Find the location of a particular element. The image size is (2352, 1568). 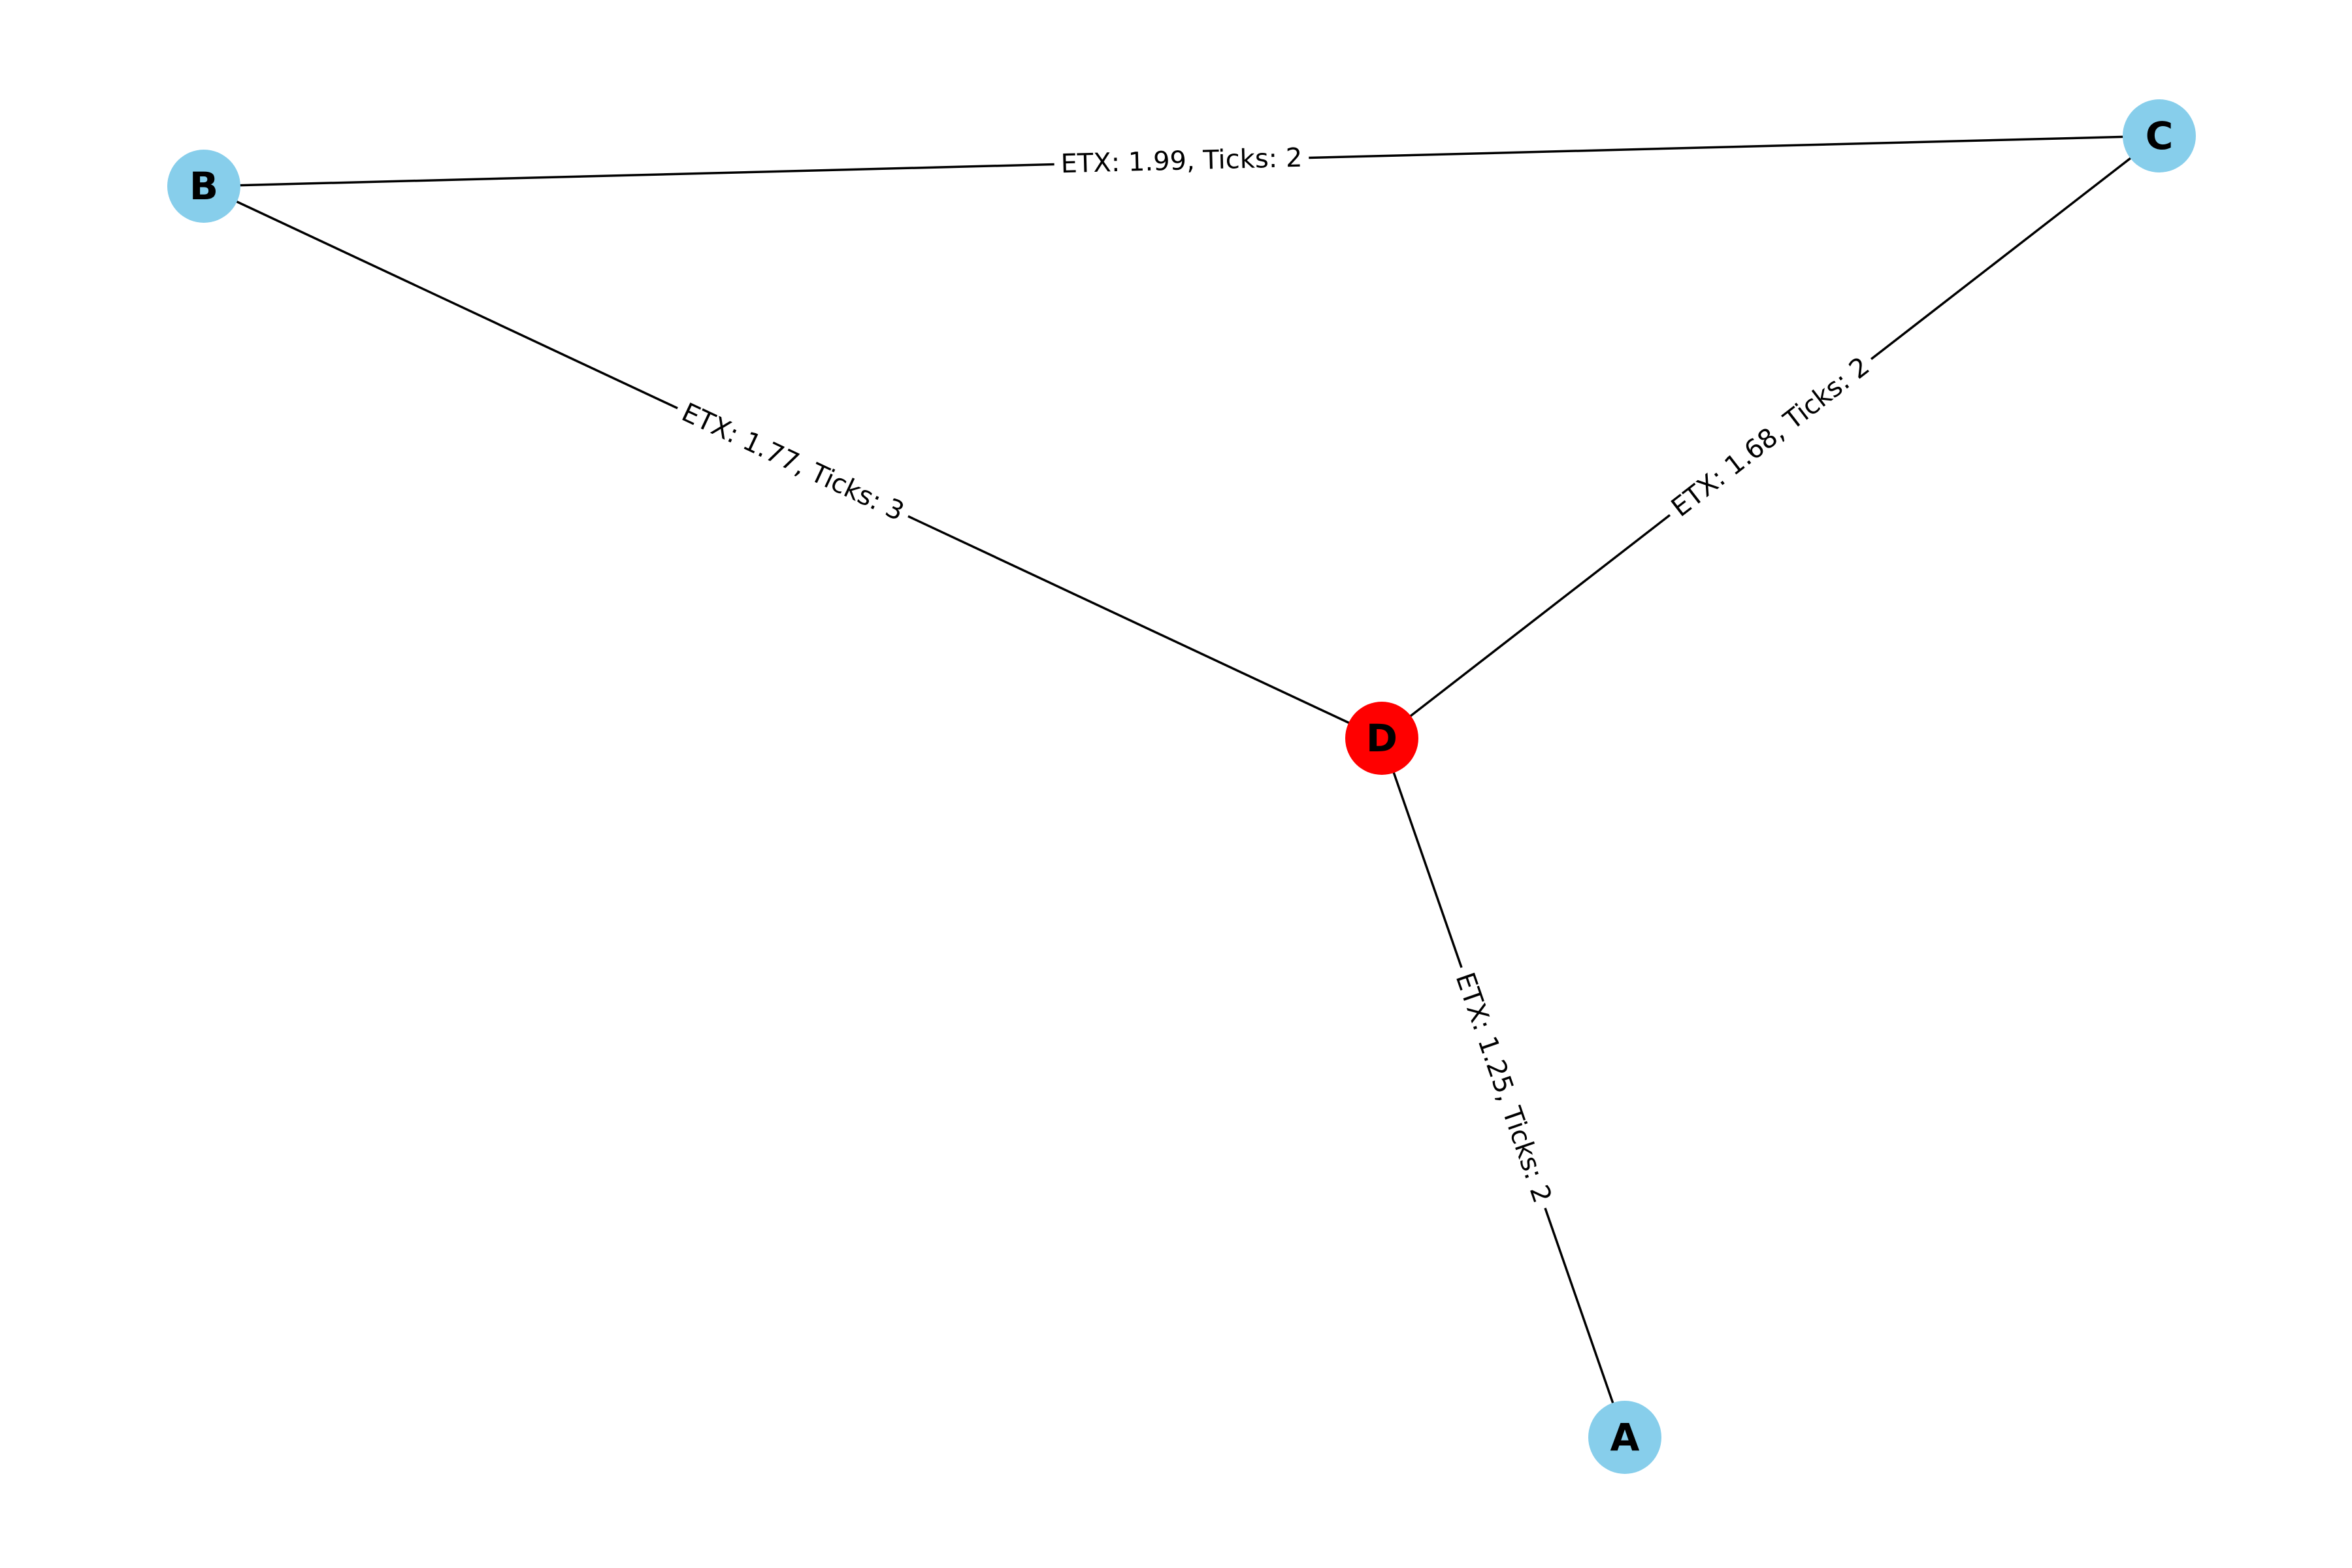

node-label: B is located at coordinates (203, 186).